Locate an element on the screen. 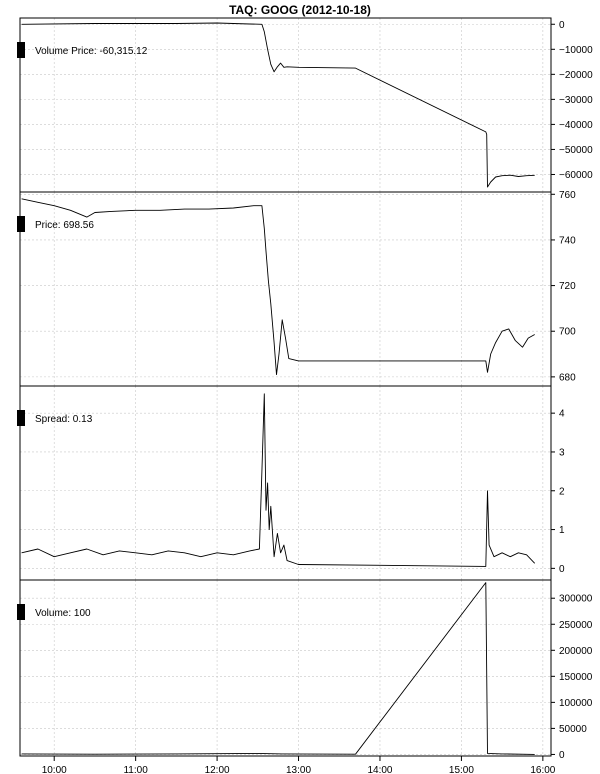 This screenshot has width=600, height=774. xtick-label-1: 10:00 is located at coordinates (54, 769).